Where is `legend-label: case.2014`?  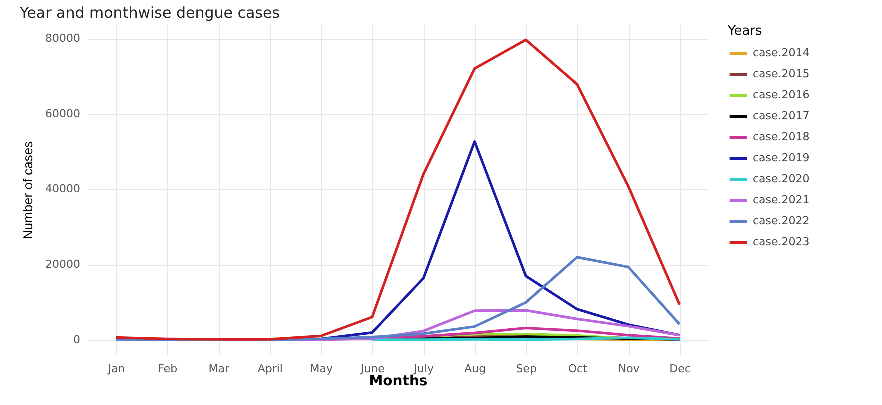 legend-label: case.2014 is located at coordinates (781, 53).